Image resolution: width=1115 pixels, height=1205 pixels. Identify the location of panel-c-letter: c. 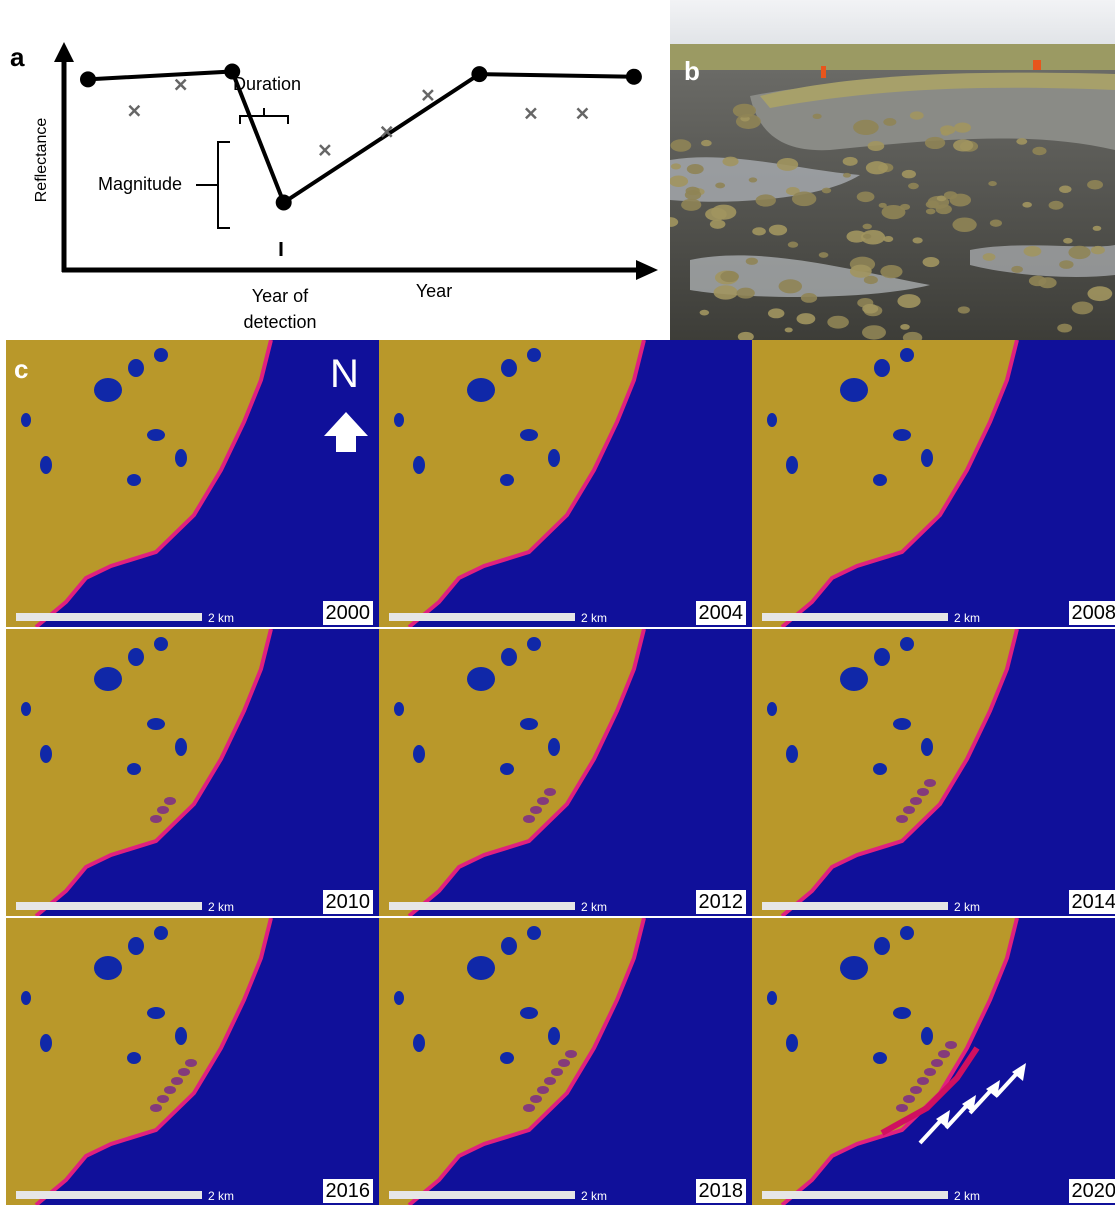
(21, 369).